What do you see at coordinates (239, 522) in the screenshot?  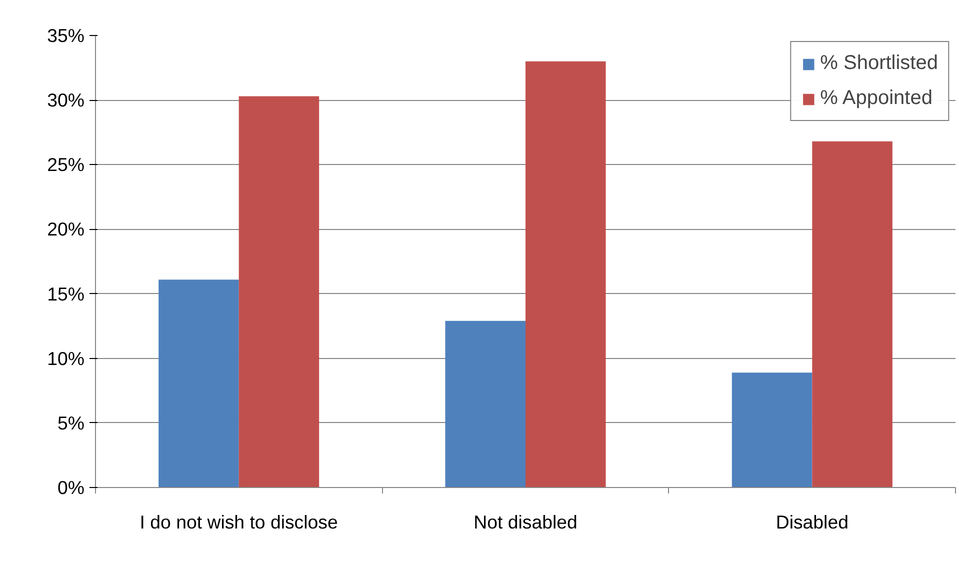 I see `x-tick-label: I do not wish to disclose` at bounding box center [239, 522].